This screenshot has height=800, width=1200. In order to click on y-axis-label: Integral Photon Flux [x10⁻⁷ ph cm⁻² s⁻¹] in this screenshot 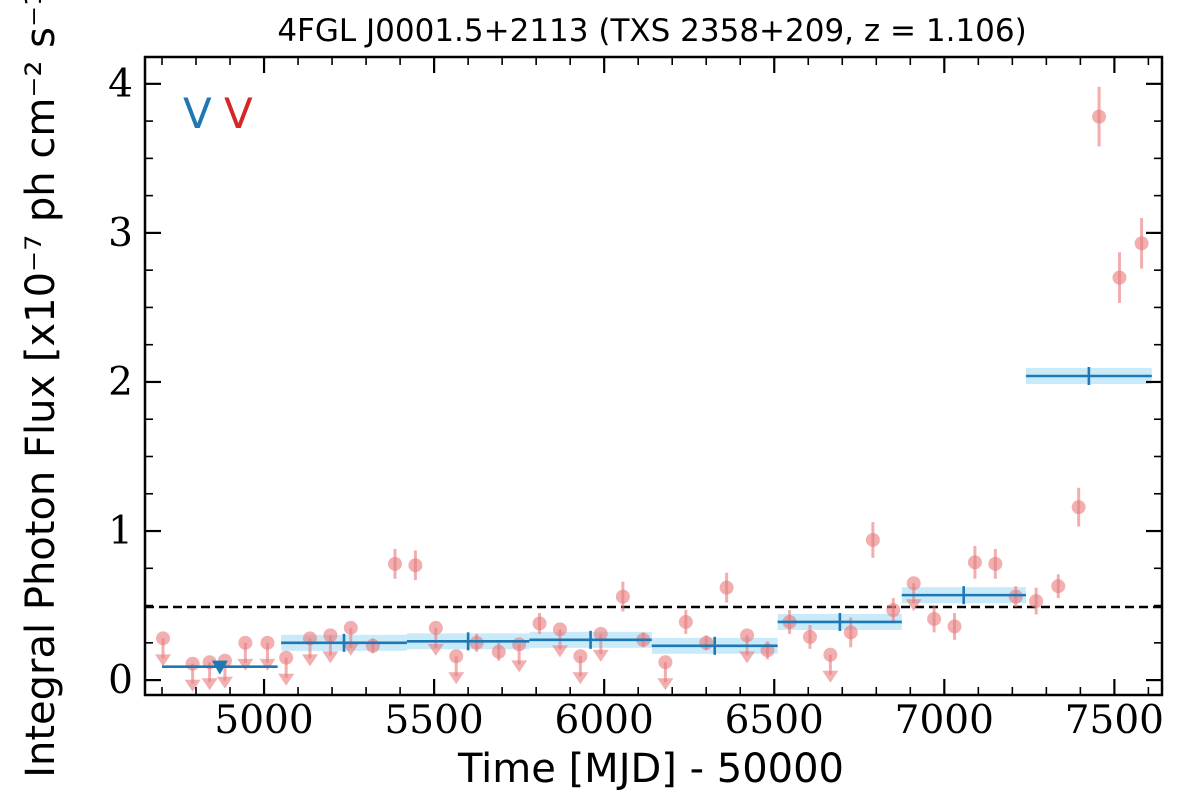, I will do `click(41, 389)`.